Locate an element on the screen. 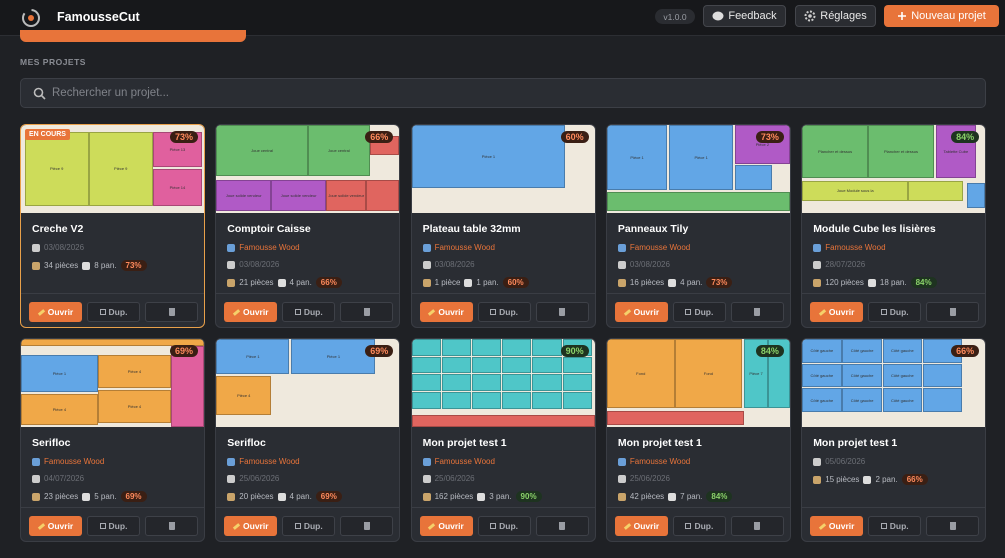  panels: 2 pan. is located at coordinates (886, 479).